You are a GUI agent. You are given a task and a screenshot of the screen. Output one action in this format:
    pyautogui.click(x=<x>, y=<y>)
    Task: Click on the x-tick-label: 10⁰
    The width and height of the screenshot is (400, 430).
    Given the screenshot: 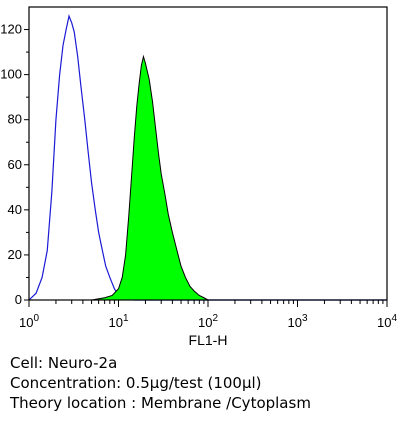 What is the action you would take?
    pyautogui.click(x=29, y=321)
    